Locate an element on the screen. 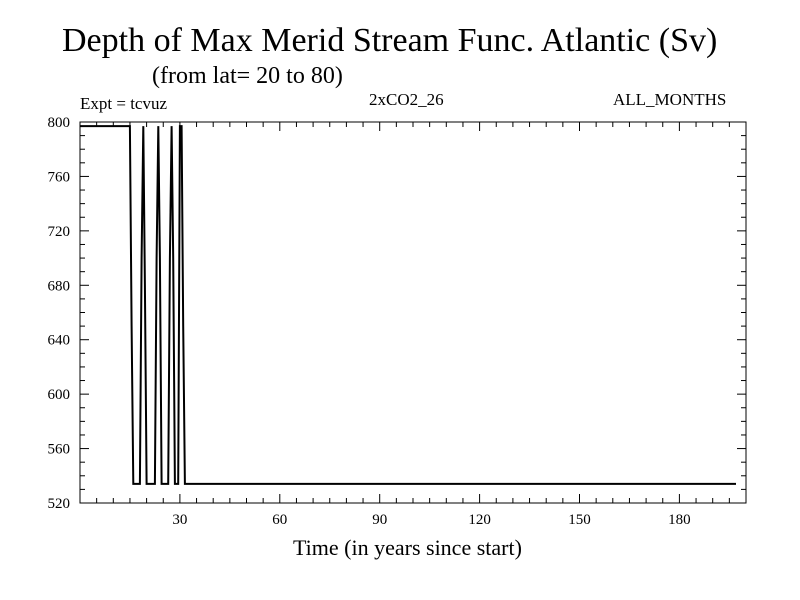 The width and height of the screenshot is (800, 600). y-tick-label: 640 is located at coordinates (59, 341).